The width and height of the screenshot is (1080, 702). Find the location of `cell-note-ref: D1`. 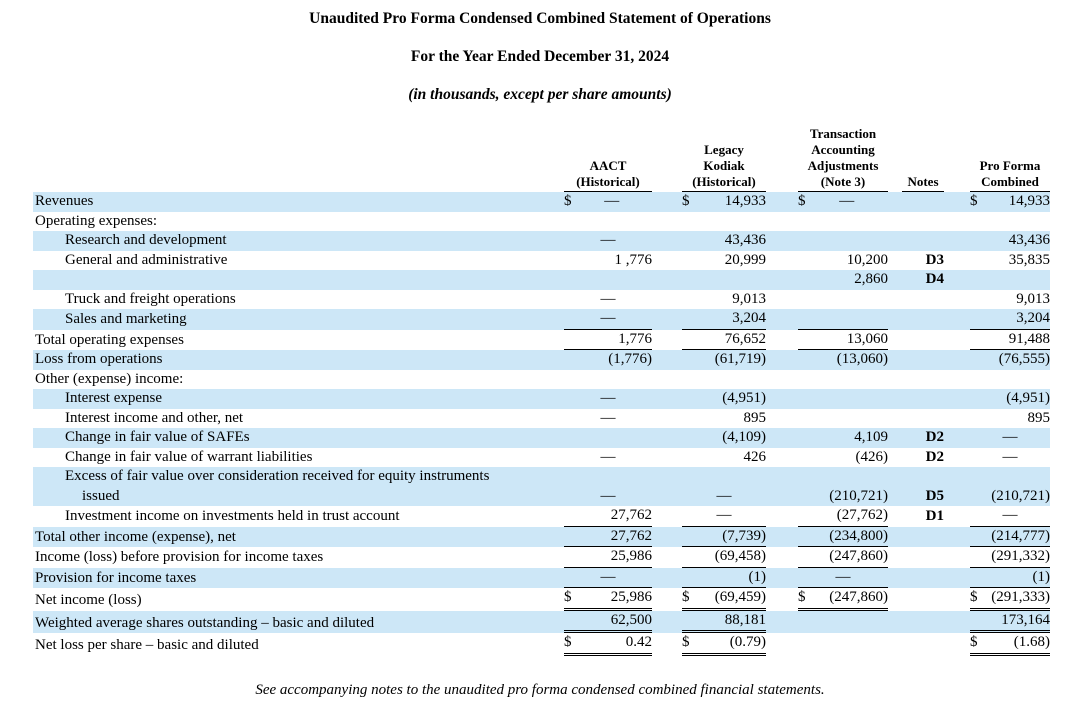

cell-note-ref: D1 is located at coordinates (934, 516).